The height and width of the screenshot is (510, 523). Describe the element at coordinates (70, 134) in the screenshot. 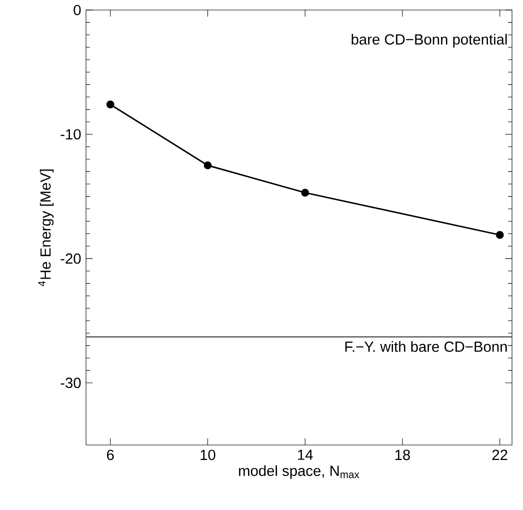

I see `y-tick-label: -10` at that location.